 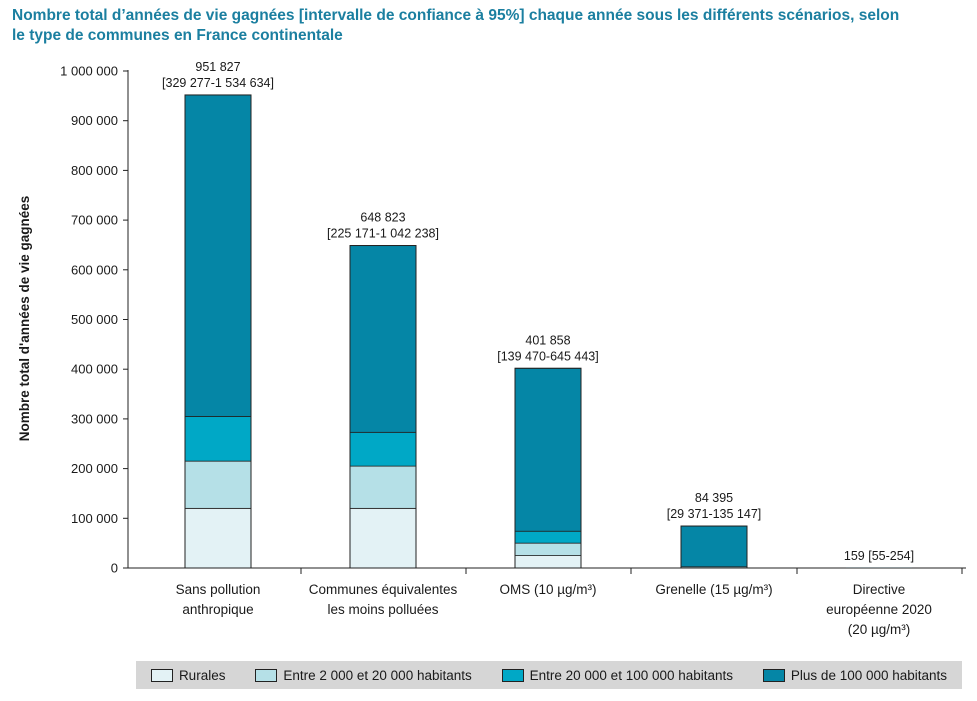 I want to click on y-tick-label: 0, so click(x=114, y=568).